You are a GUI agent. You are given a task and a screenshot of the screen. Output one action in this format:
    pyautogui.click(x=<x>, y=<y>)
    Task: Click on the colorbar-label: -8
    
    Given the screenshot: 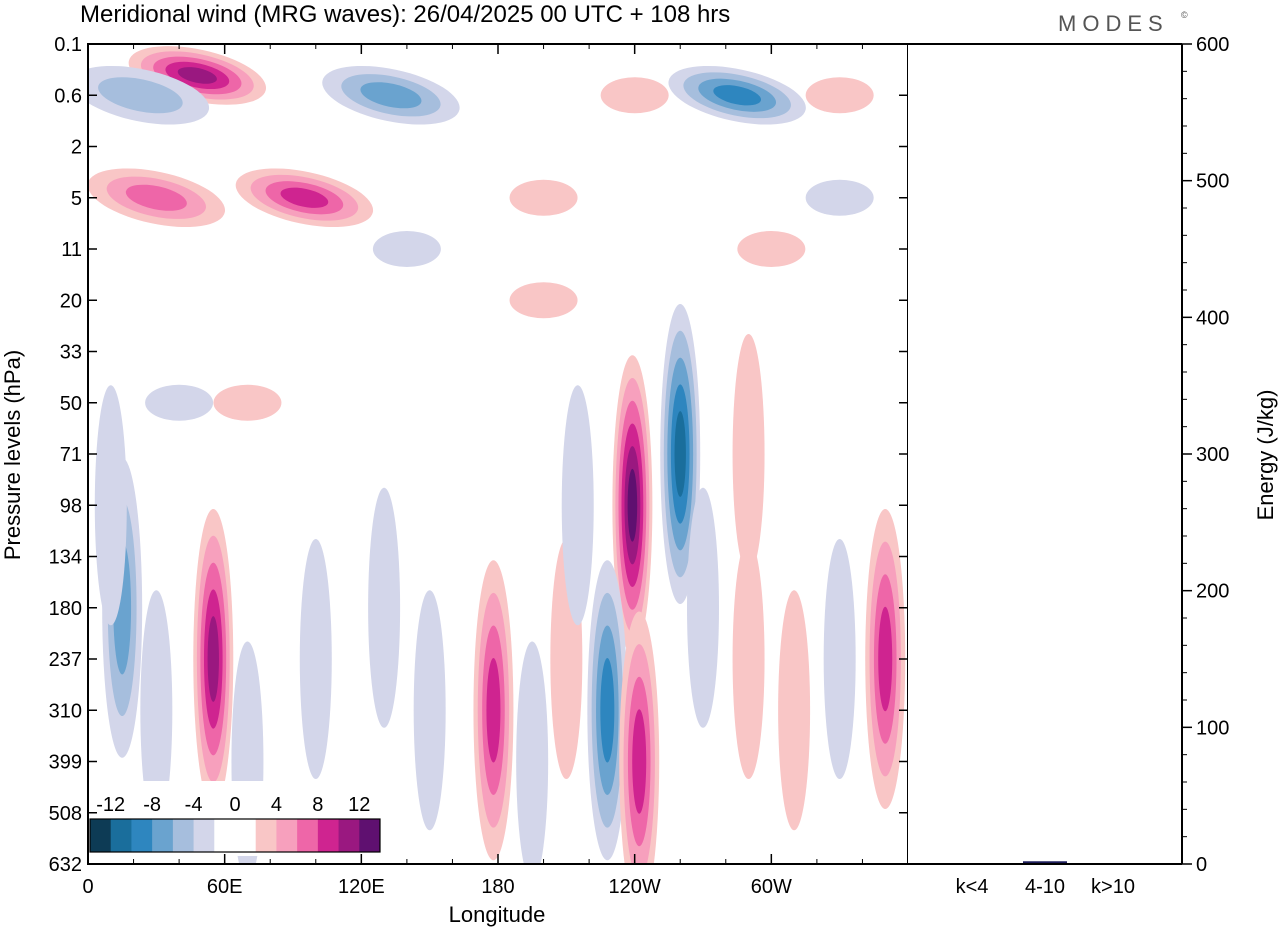 What is the action you would take?
    pyautogui.click(x=152, y=805)
    